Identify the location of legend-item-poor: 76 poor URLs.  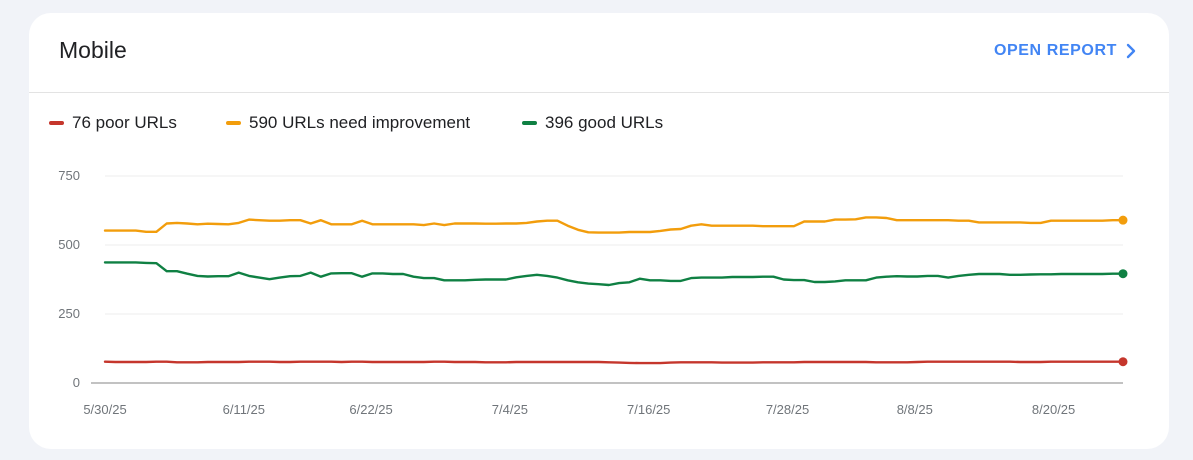
(113, 123).